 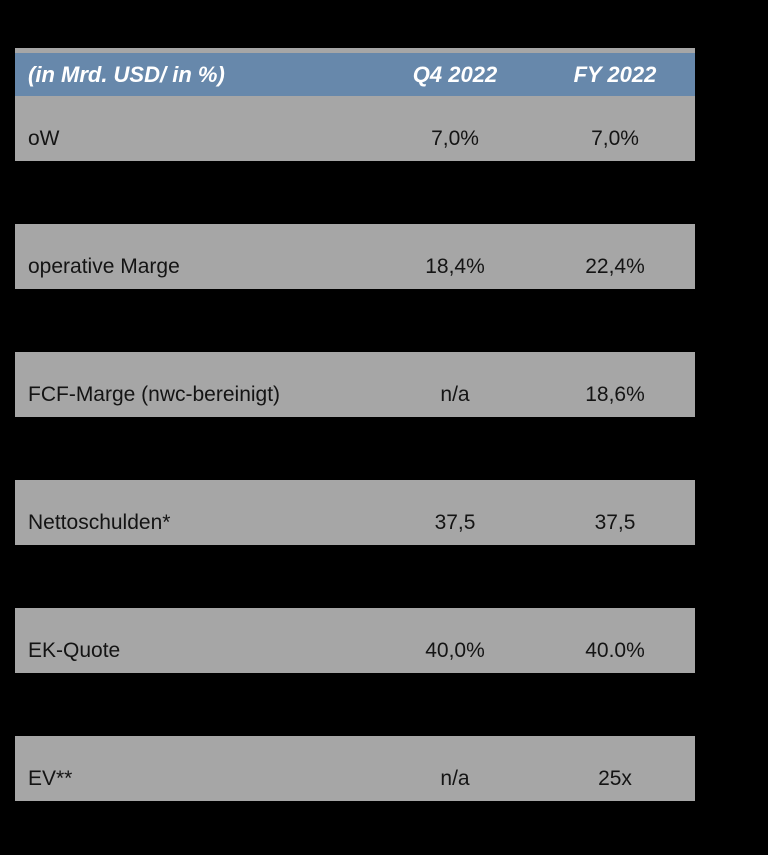 I want to click on row-q4-value: 7,0%, so click(x=455, y=138).